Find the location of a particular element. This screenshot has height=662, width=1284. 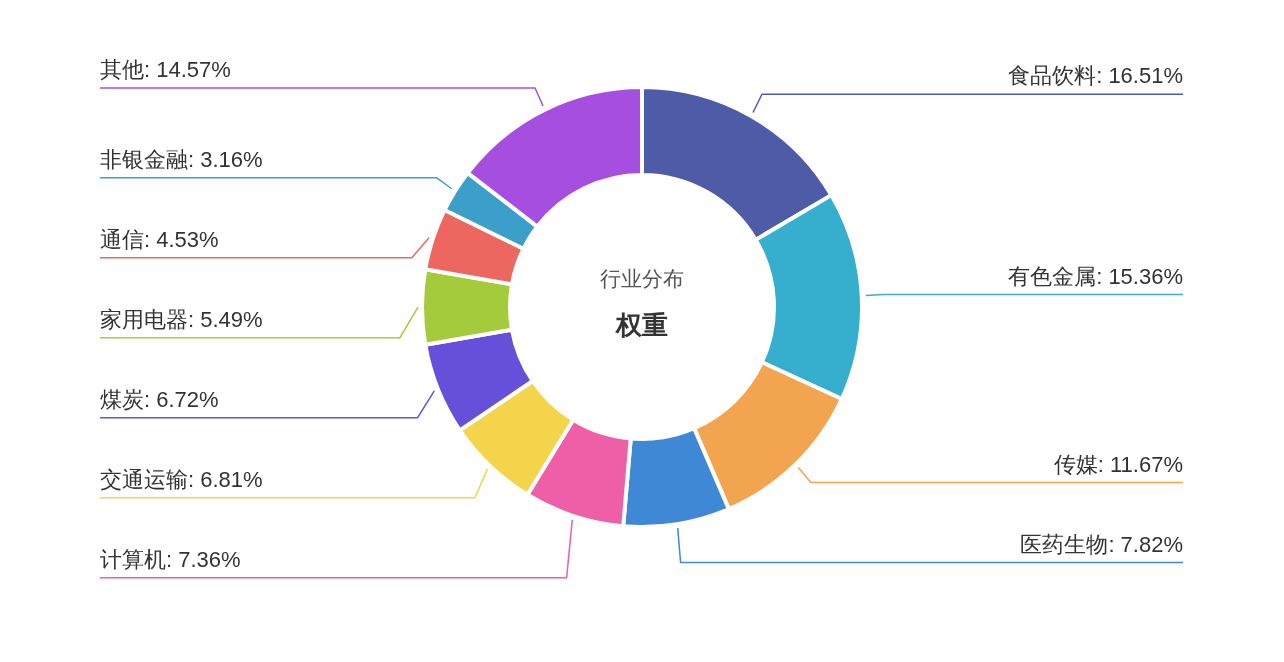

data-label: : 11.67% is located at coordinates (1140, 464).